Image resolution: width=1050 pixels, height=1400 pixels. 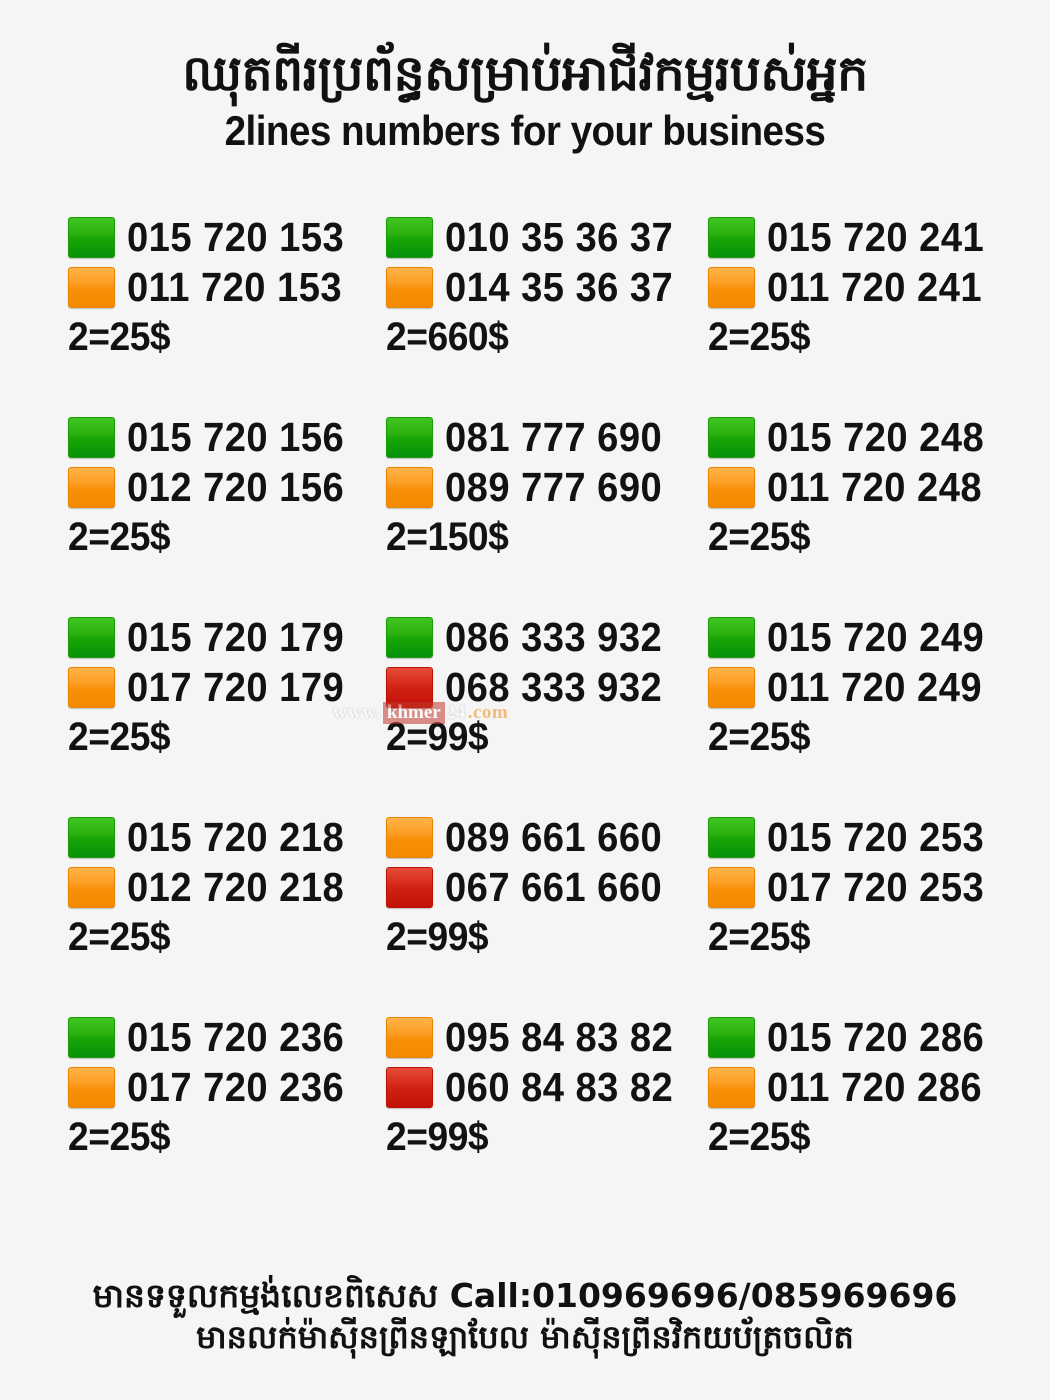 I want to click on phone-number: 015 720 156, so click(x=236, y=436).